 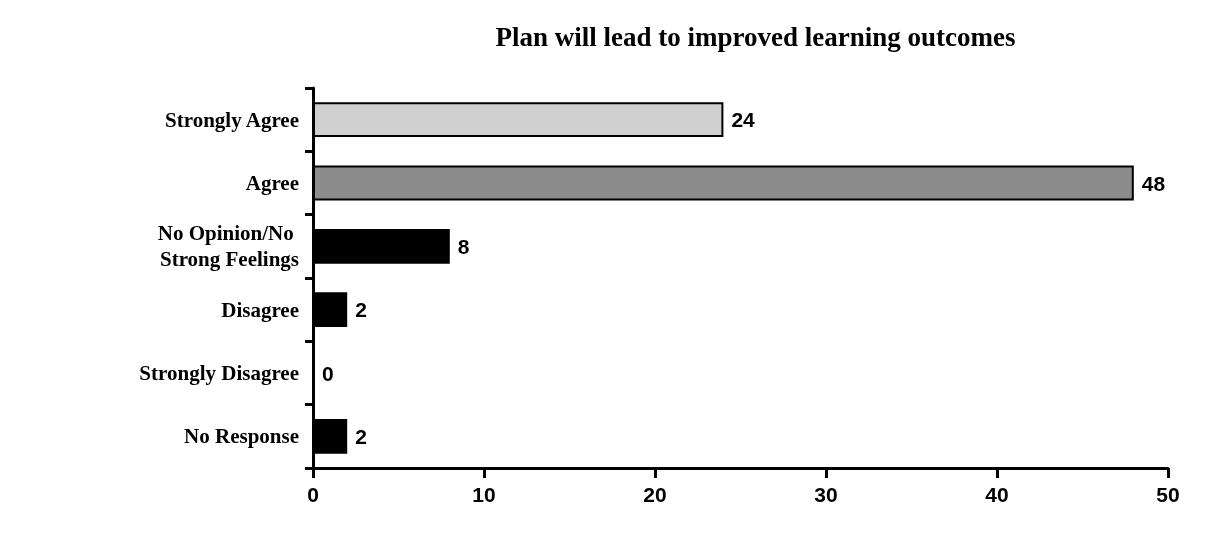 I want to click on y-tick-label: Agree, so click(x=272, y=183).